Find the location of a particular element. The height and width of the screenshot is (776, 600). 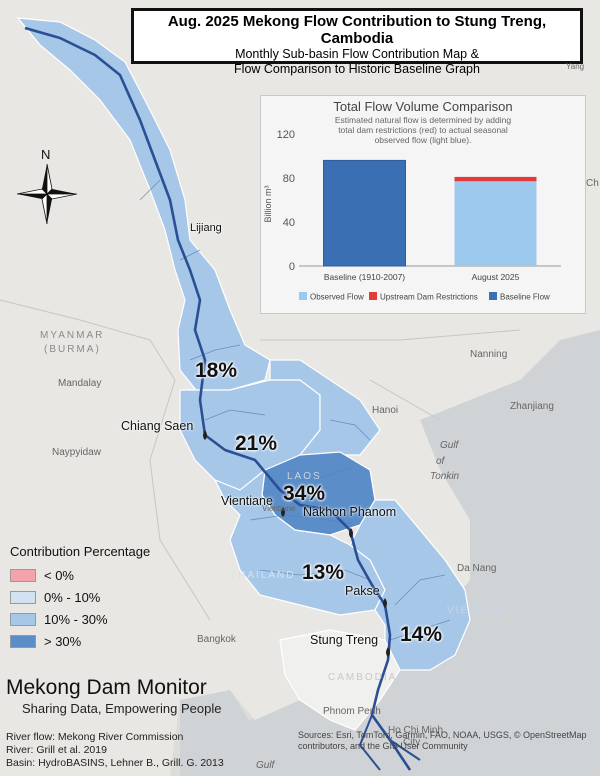

nakhon-phanom-marker is located at coordinates (351, 533).